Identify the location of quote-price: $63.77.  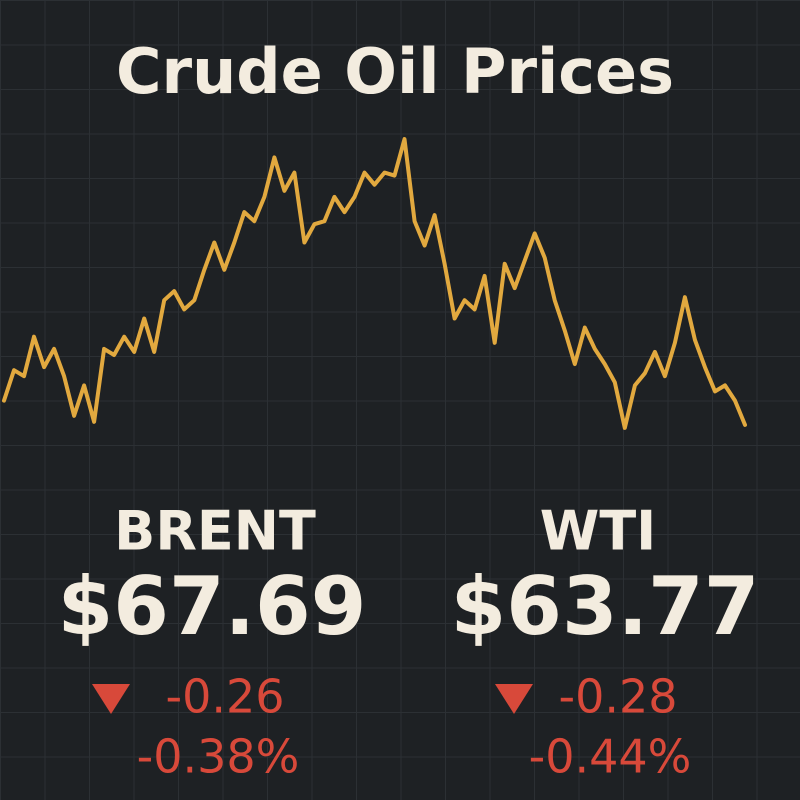
(605, 606).